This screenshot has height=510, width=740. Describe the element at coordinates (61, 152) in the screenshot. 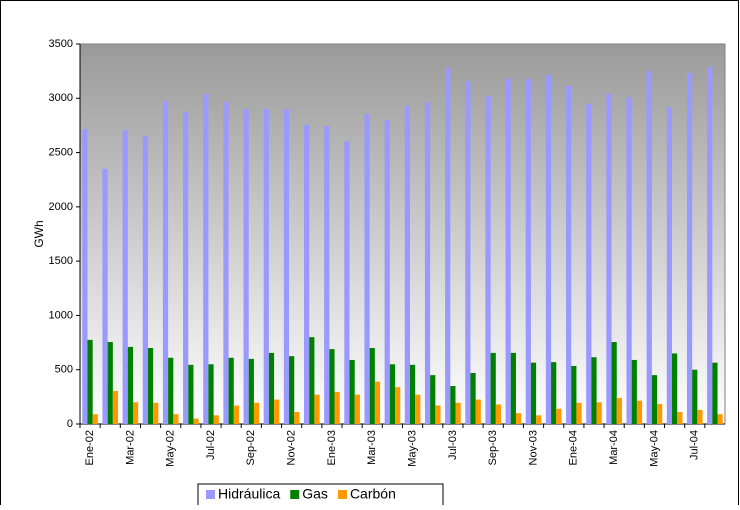

I see `y-tick-label: 2500` at that location.